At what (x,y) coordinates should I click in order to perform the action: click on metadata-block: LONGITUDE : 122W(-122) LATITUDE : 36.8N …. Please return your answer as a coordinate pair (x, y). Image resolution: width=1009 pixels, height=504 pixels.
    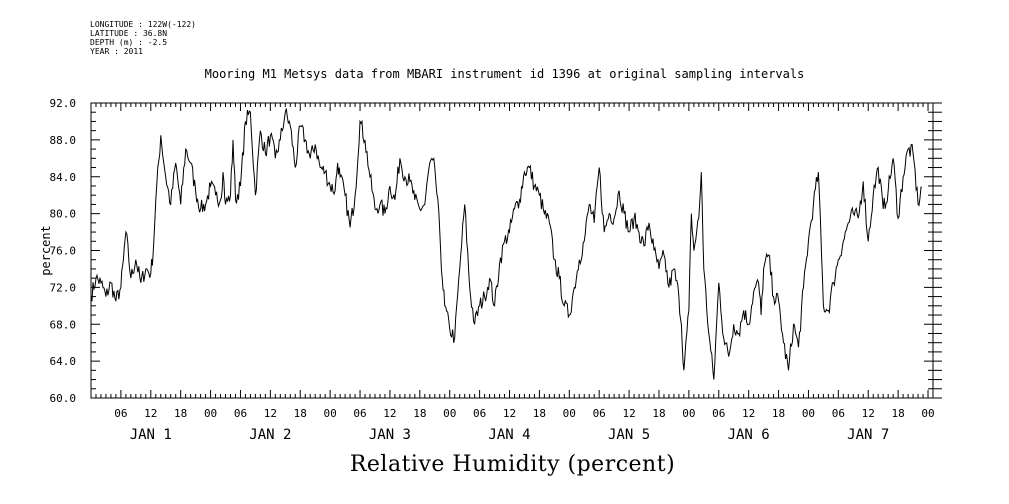
    Looking at the image, I should click on (143, 38).